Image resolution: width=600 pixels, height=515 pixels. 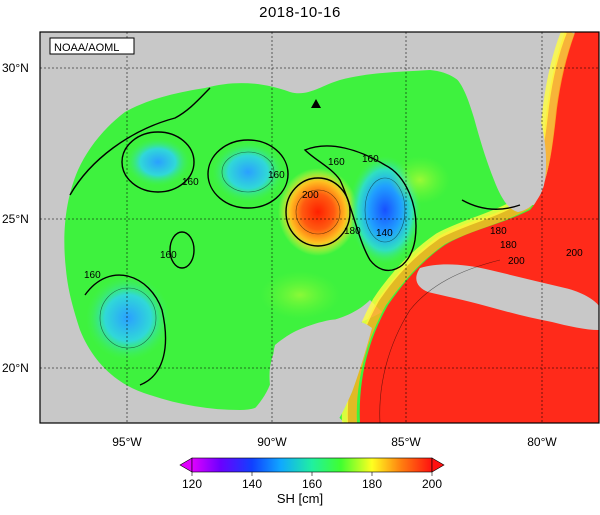 What do you see at coordinates (312, 474) in the screenshot?
I see `colorbar: 120 140 160 180 200` at bounding box center [312, 474].